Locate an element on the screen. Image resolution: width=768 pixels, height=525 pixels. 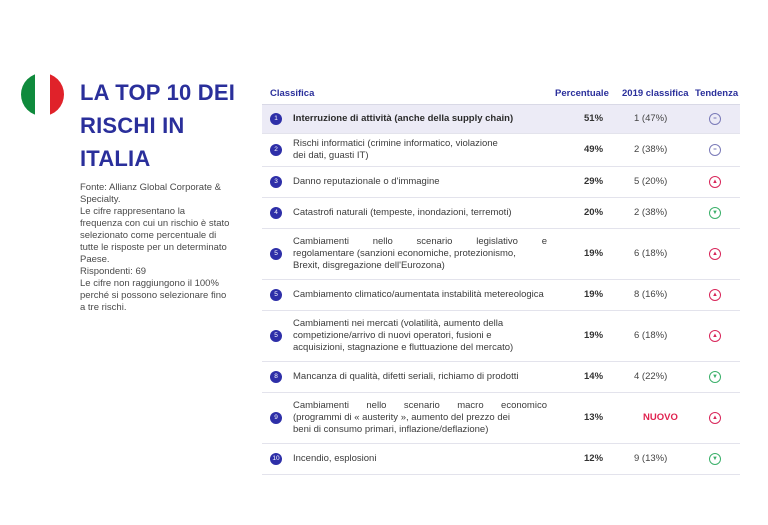
rank-badge: 10 is located at coordinates (276, 459).